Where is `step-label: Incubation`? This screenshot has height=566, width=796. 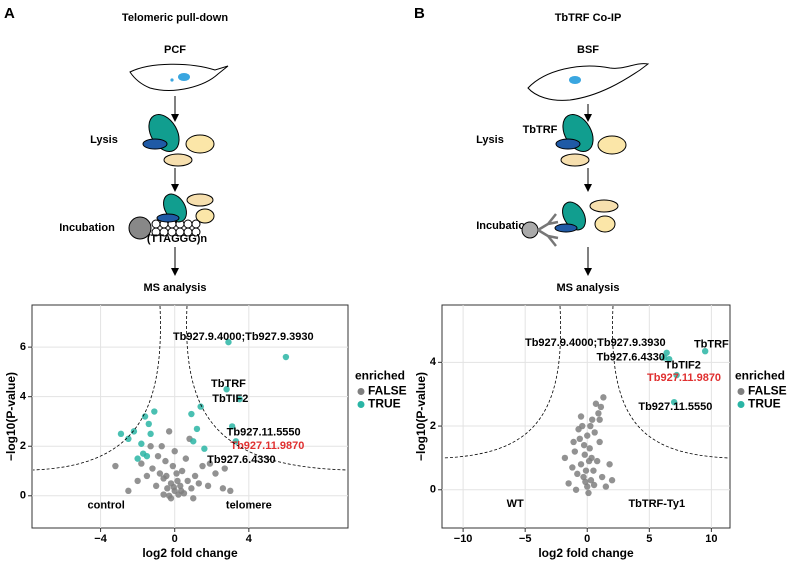
step-label: Incubation is located at coordinates (87, 228).